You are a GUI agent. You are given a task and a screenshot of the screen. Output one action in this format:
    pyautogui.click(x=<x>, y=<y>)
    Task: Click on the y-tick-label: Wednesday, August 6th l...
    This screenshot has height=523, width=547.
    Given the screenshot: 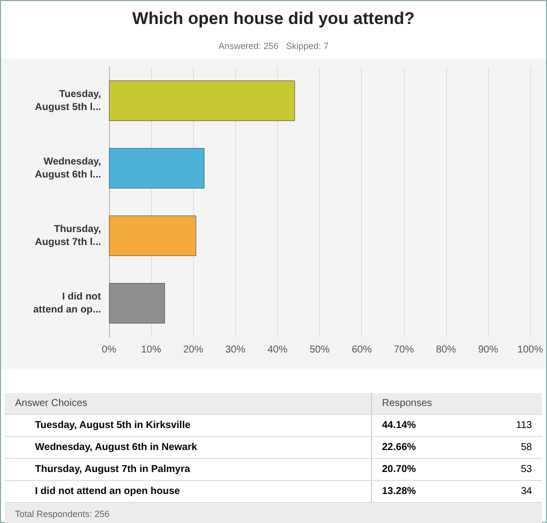 What is the action you would take?
    pyautogui.click(x=68, y=168)
    